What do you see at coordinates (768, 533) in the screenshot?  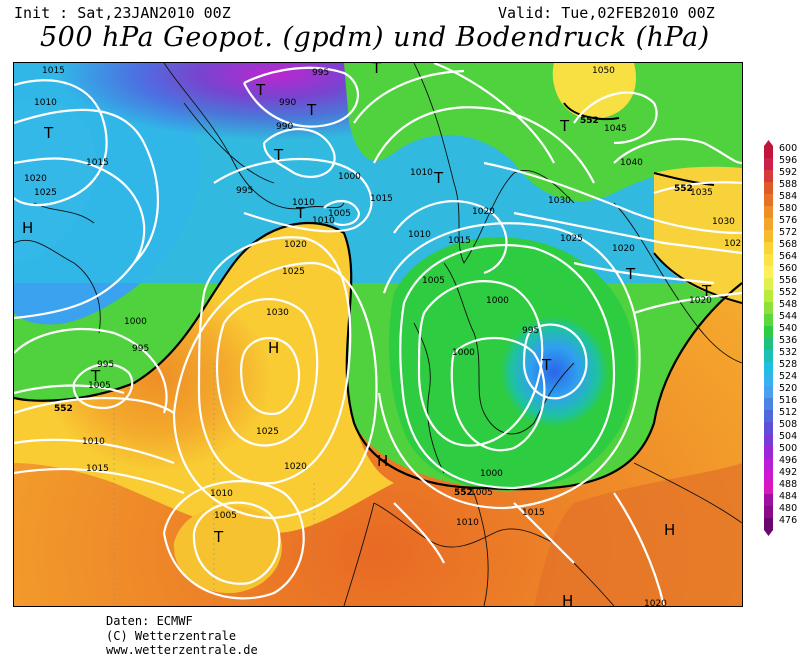 I see `legend-bottom-arrow` at bounding box center [768, 533].